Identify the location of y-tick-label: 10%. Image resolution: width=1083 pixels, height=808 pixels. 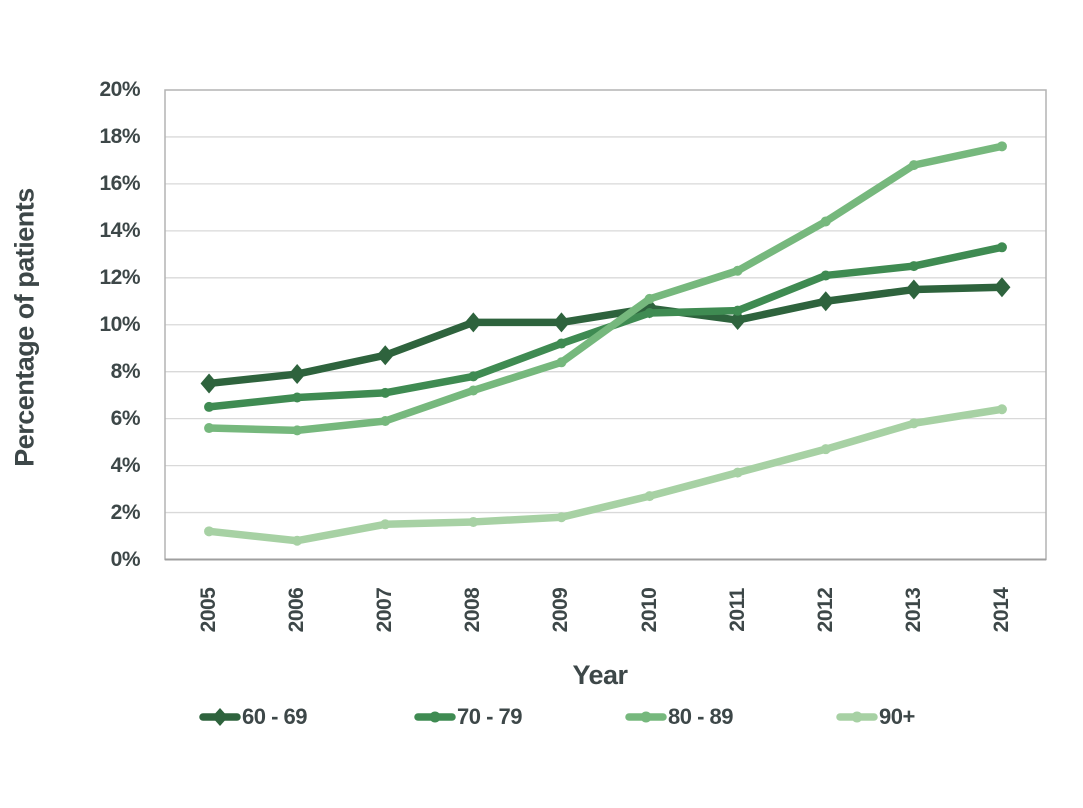
(119, 324).